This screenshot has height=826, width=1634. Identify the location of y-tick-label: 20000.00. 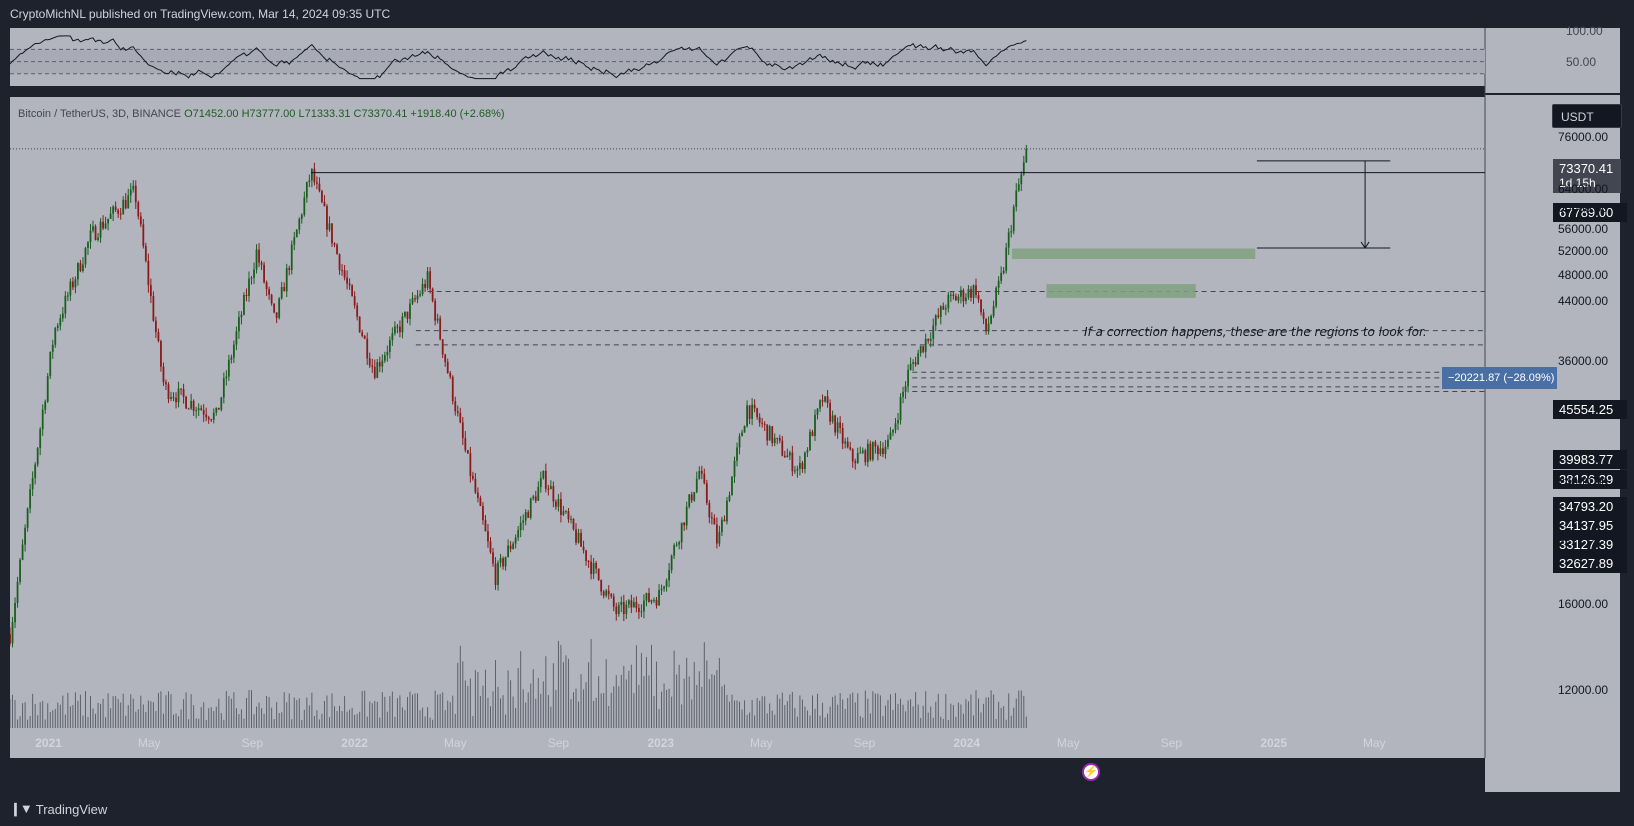
(1583, 536).